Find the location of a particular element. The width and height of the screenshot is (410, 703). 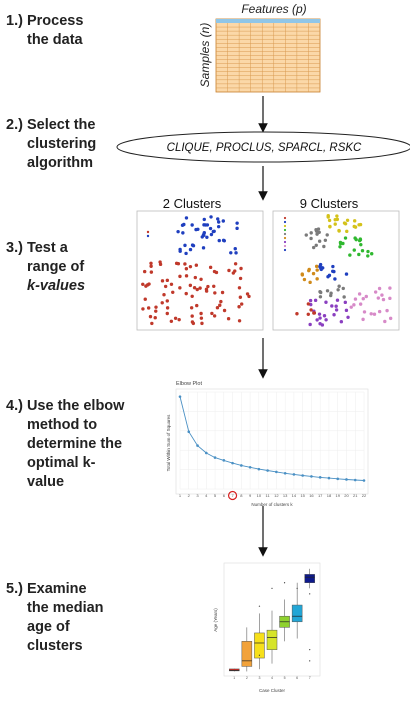

x-tick-label: 21 is located at coordinates (355, 495).